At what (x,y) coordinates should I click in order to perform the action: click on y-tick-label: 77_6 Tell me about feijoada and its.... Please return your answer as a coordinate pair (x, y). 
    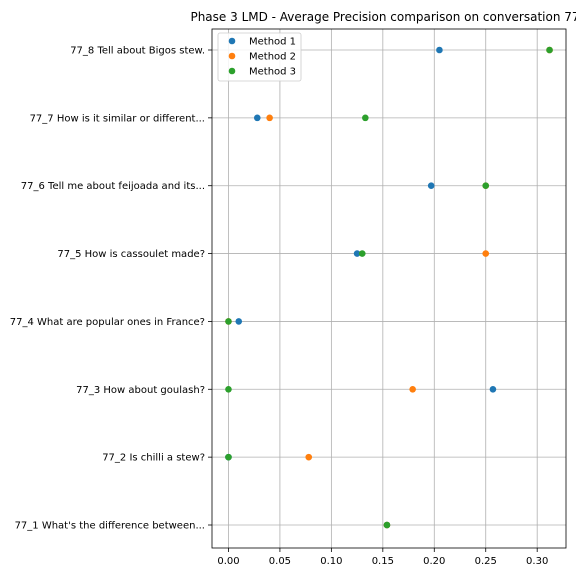
    Looking at the image, I should click on (113, 186).